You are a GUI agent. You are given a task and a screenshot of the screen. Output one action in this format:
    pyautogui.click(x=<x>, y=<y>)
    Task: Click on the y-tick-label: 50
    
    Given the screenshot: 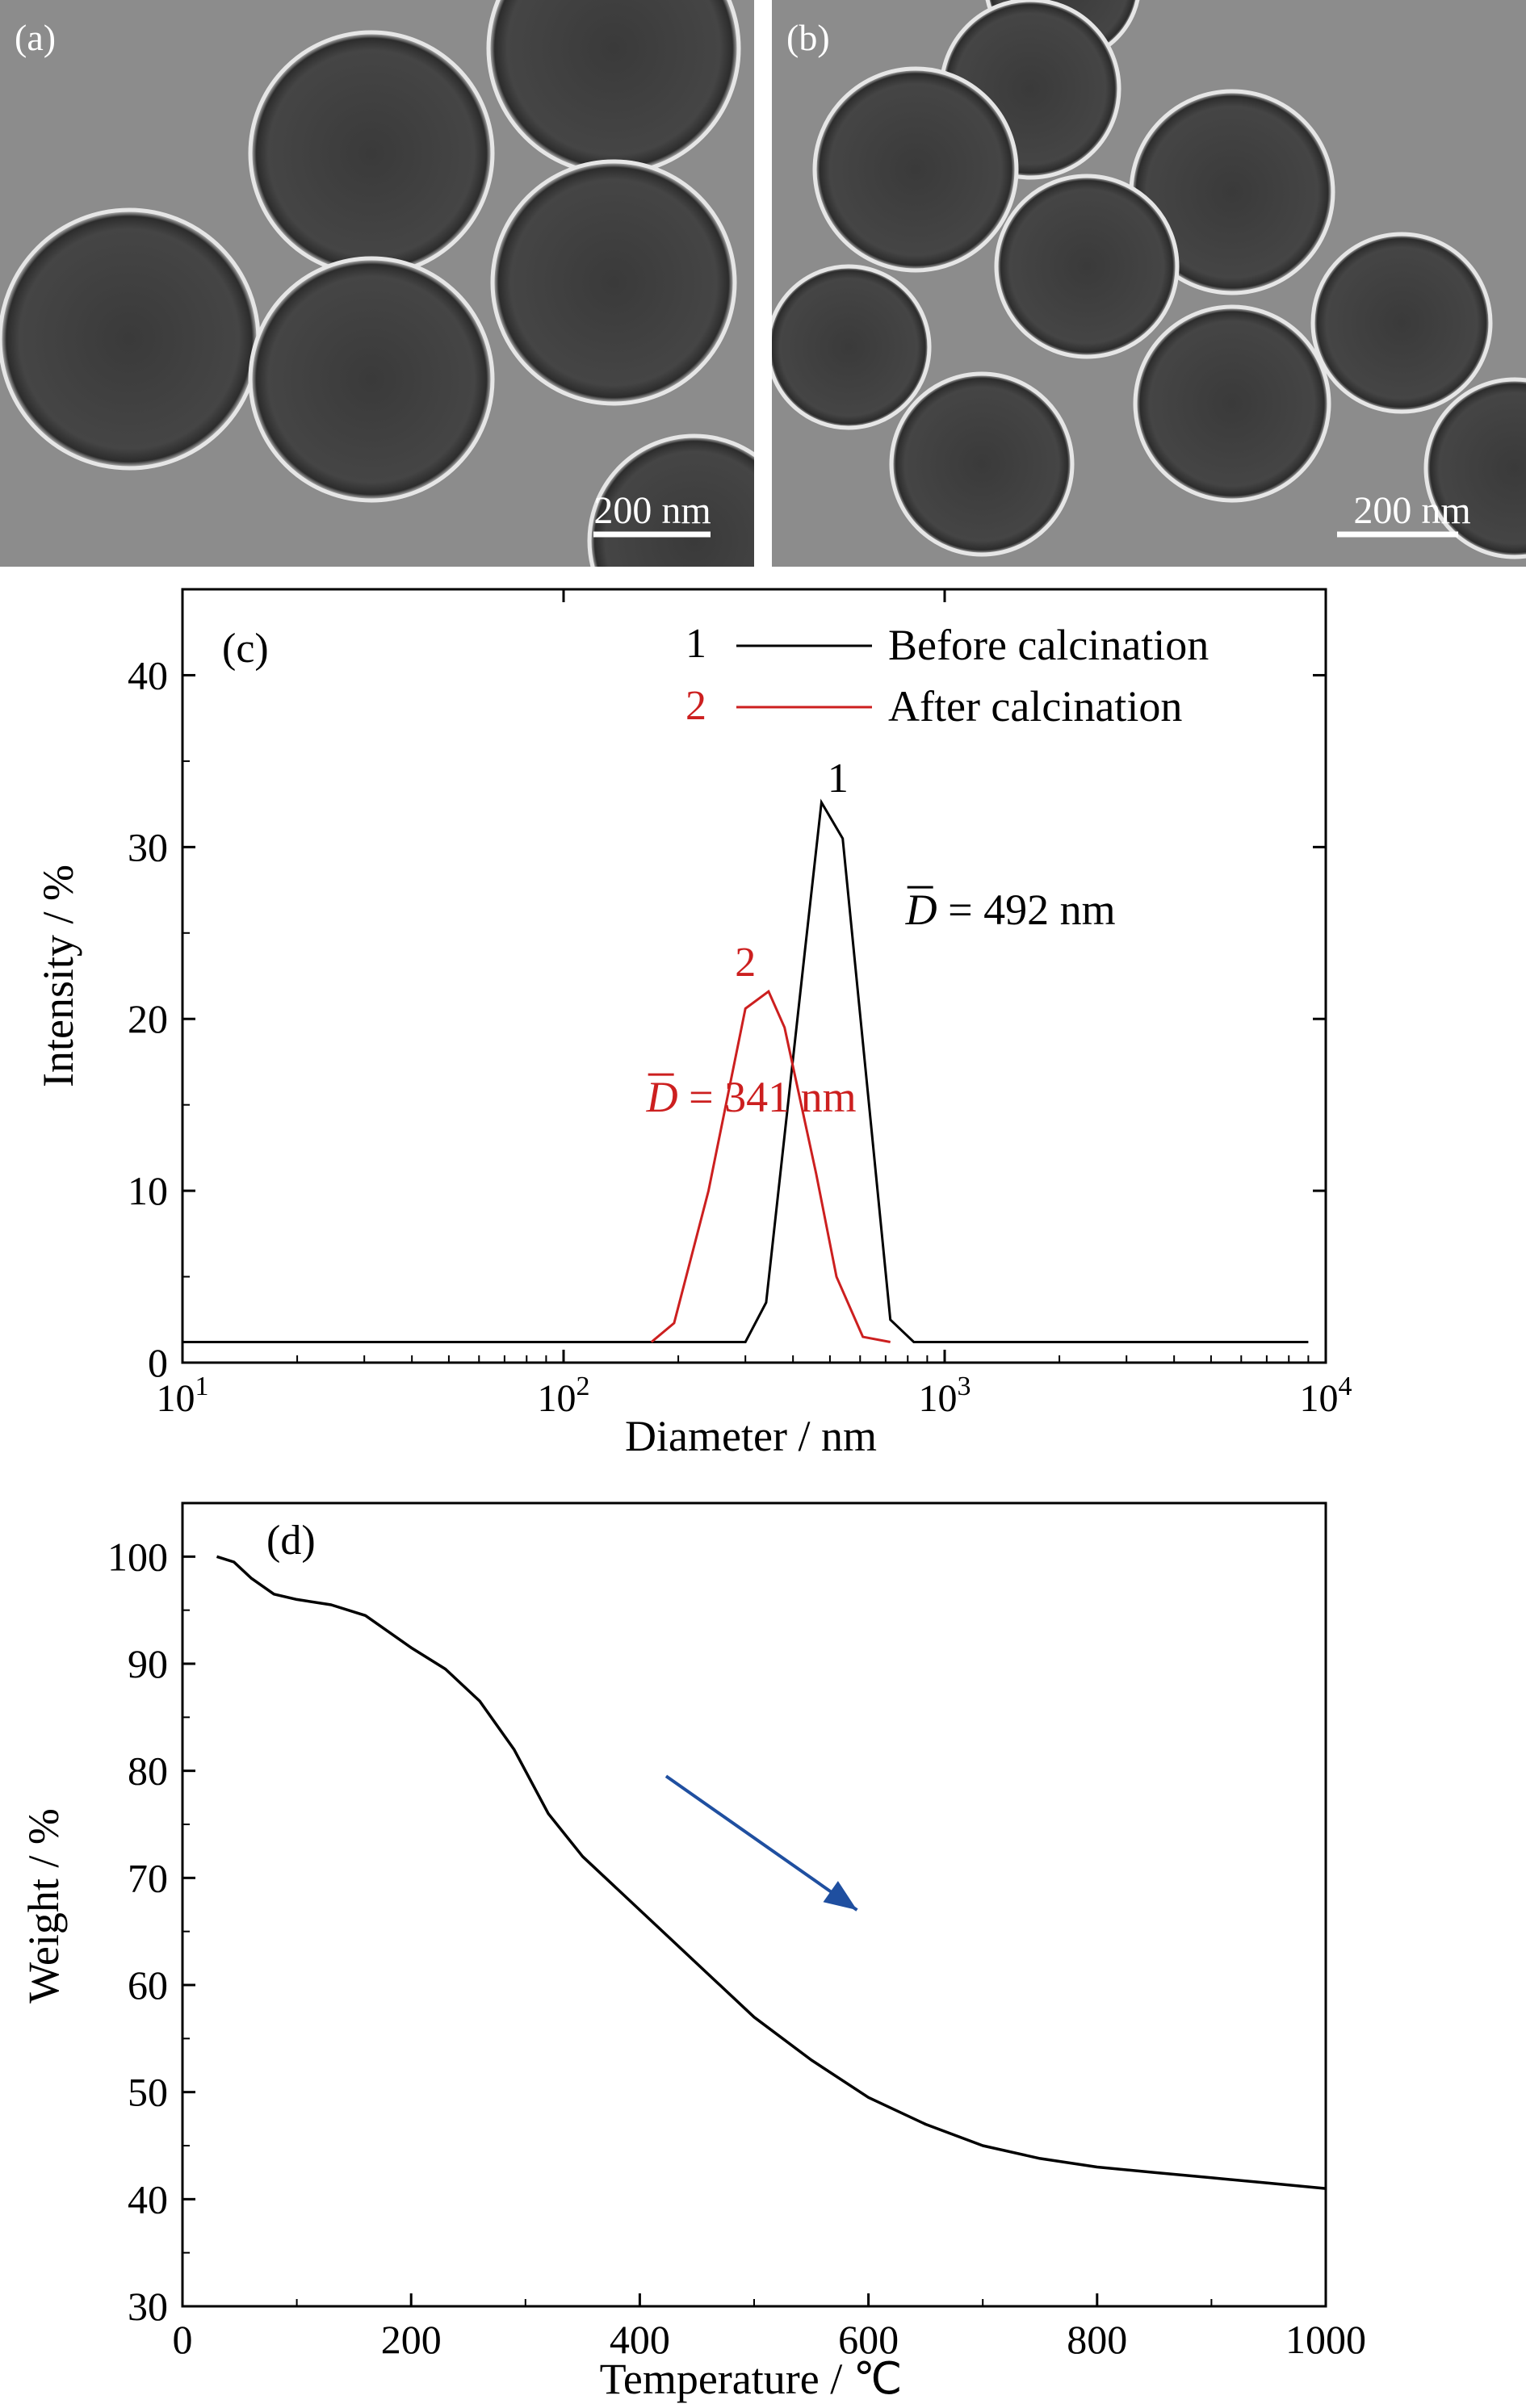 What is the action you would take?
    pyautogui.click(x=148, y=2092)
    